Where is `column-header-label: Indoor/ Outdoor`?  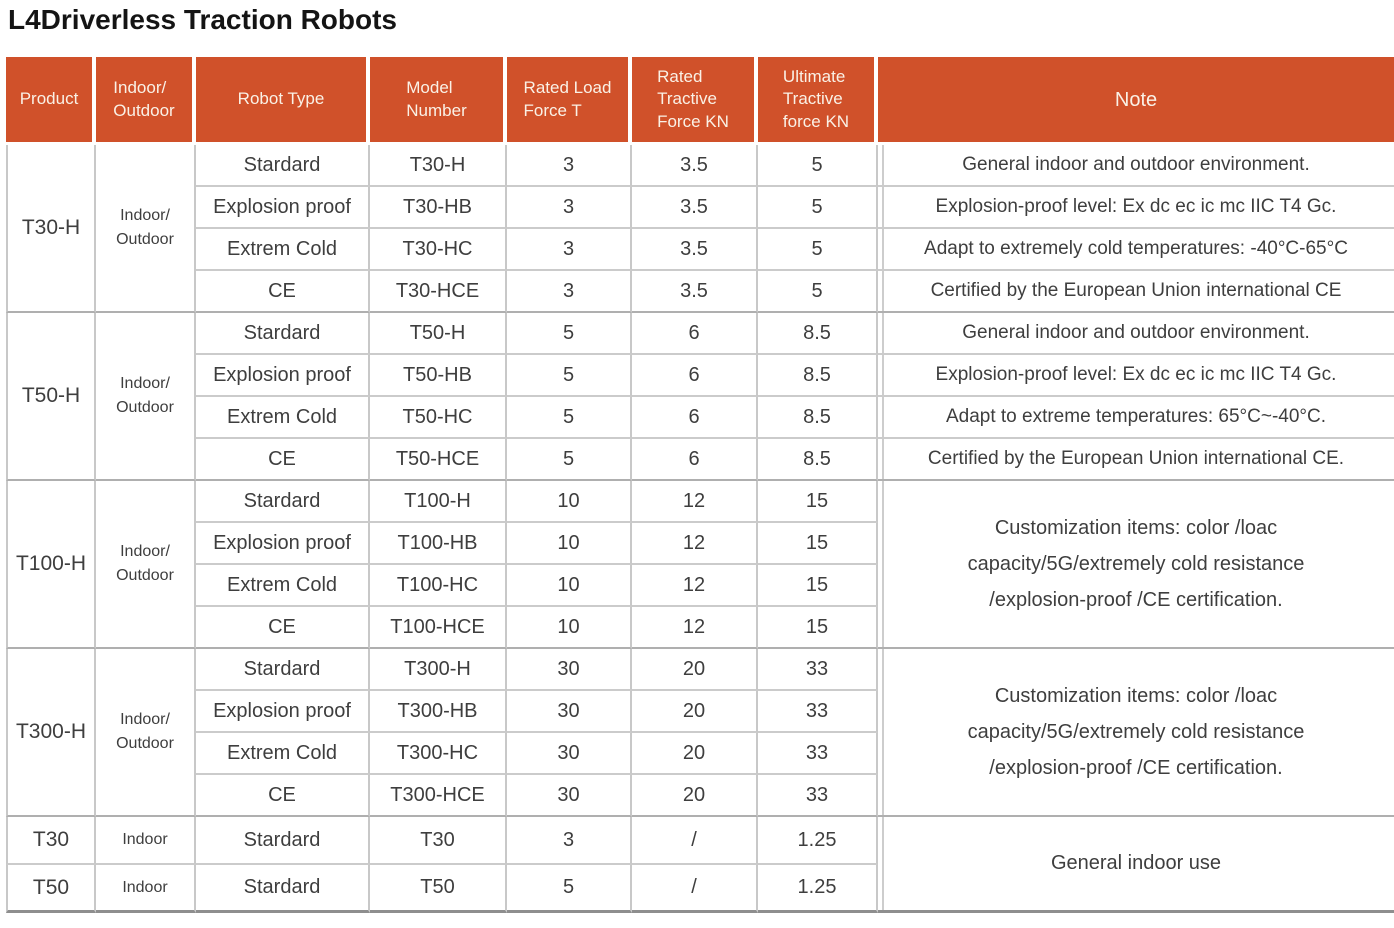
column-header-label: Indoor/ Outdoor is located at coordinates (144, 99).